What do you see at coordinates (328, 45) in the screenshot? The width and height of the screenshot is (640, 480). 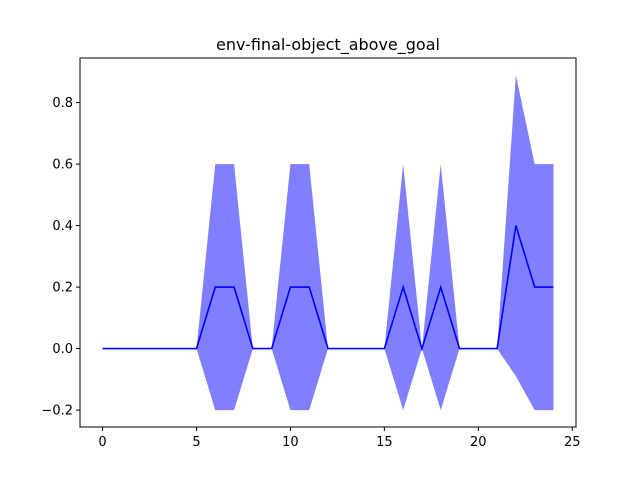 I see `chart-title: env-final-object_above_goal` at bounding box center [328, 45].